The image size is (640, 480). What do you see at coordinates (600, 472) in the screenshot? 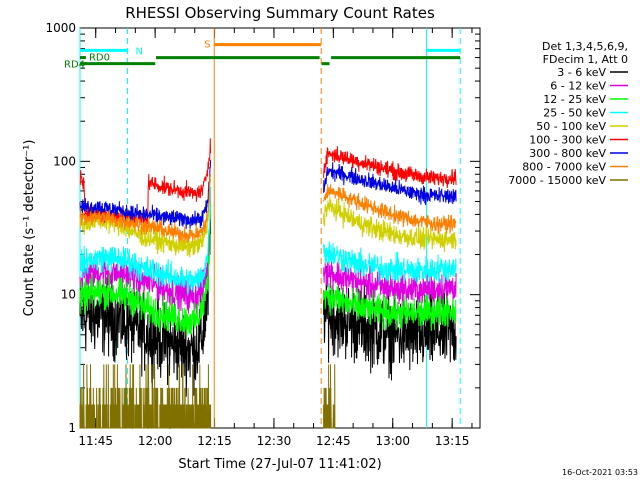
I see `footer-timestamp: 16-Oct-2021 03:53` at bounding box center [600, 472].